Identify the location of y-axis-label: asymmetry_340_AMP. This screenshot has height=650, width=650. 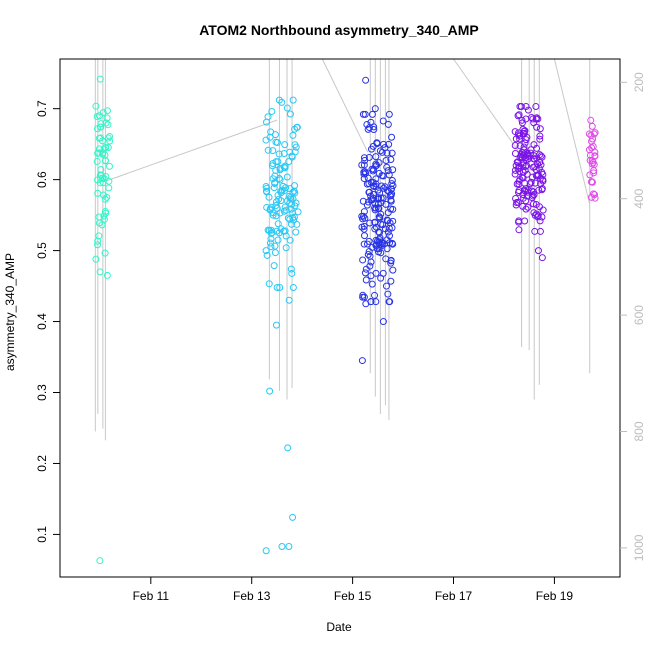
(10, 312).